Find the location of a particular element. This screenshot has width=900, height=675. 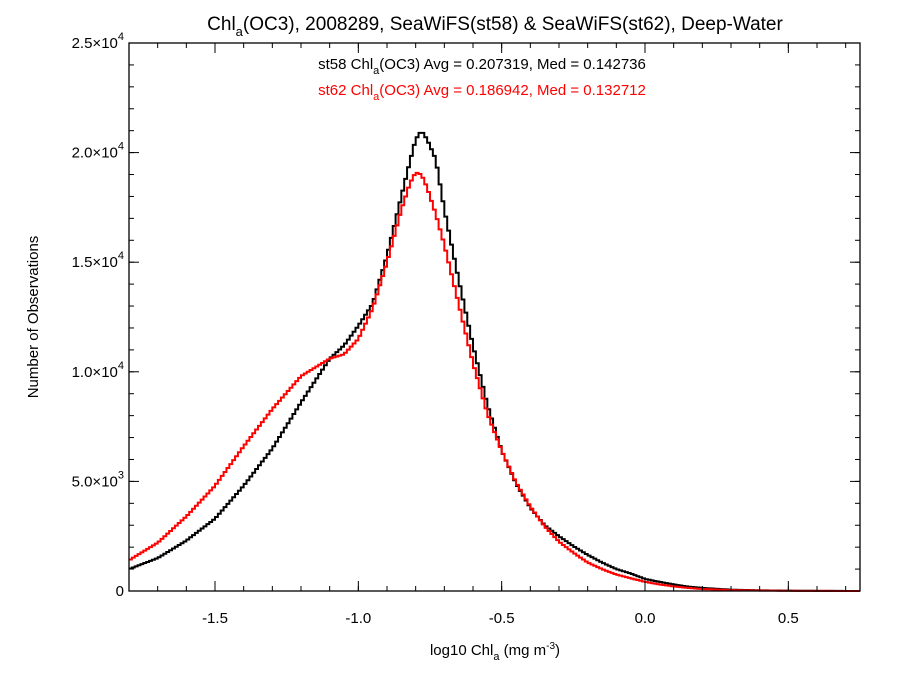

x-tick-label: 0.0 is located at coordinates (645, 618).